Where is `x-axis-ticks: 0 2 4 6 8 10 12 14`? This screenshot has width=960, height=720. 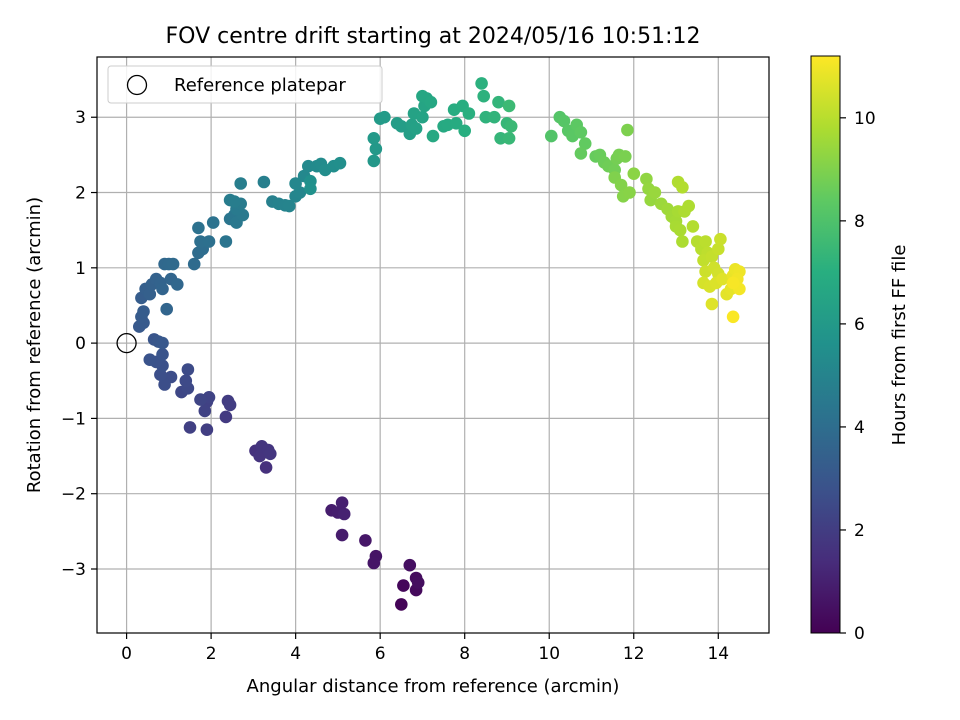 x-axis-ticks: 0 2 4 6 8 10 12 14 is located at coordinates (425, 648).